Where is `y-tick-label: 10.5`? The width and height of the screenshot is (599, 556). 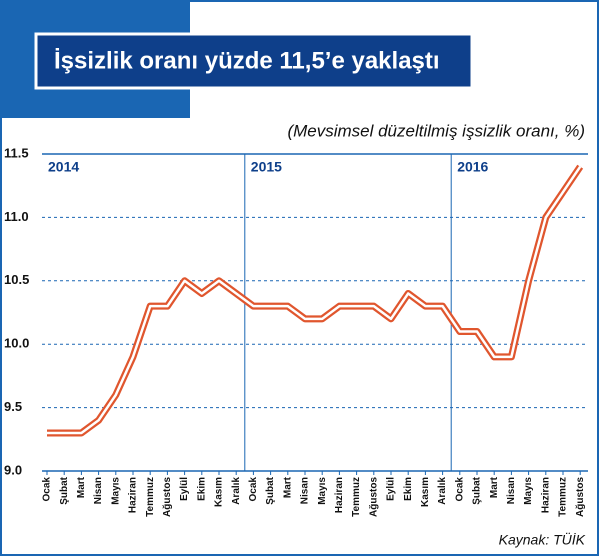 y-tick-label: 10.5 is located at coordinates (16, 279).